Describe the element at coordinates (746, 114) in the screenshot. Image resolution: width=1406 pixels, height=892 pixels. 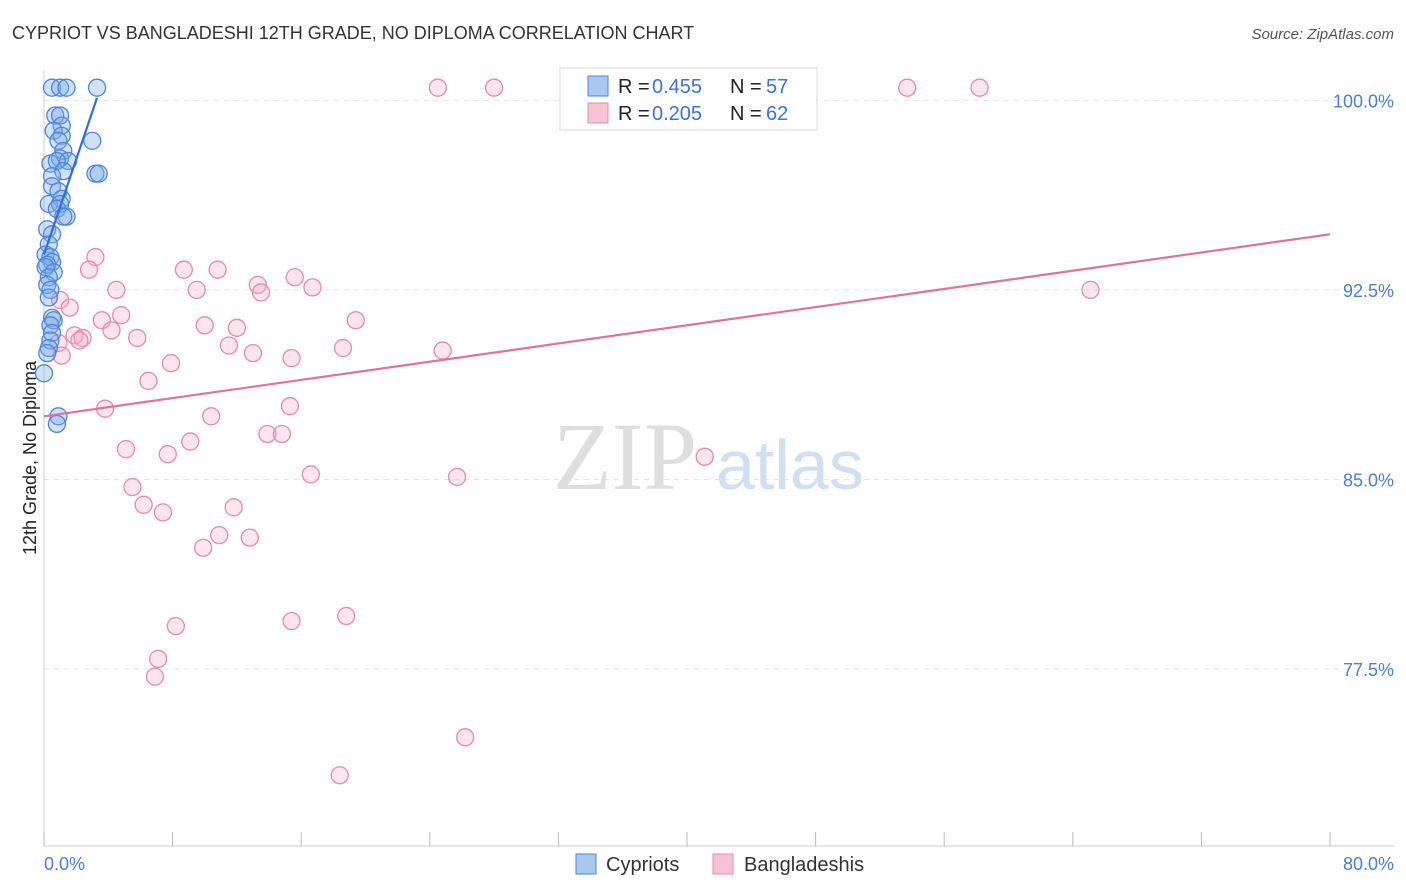
I see `legend-n-label-bangladeshis: N =` at that location.